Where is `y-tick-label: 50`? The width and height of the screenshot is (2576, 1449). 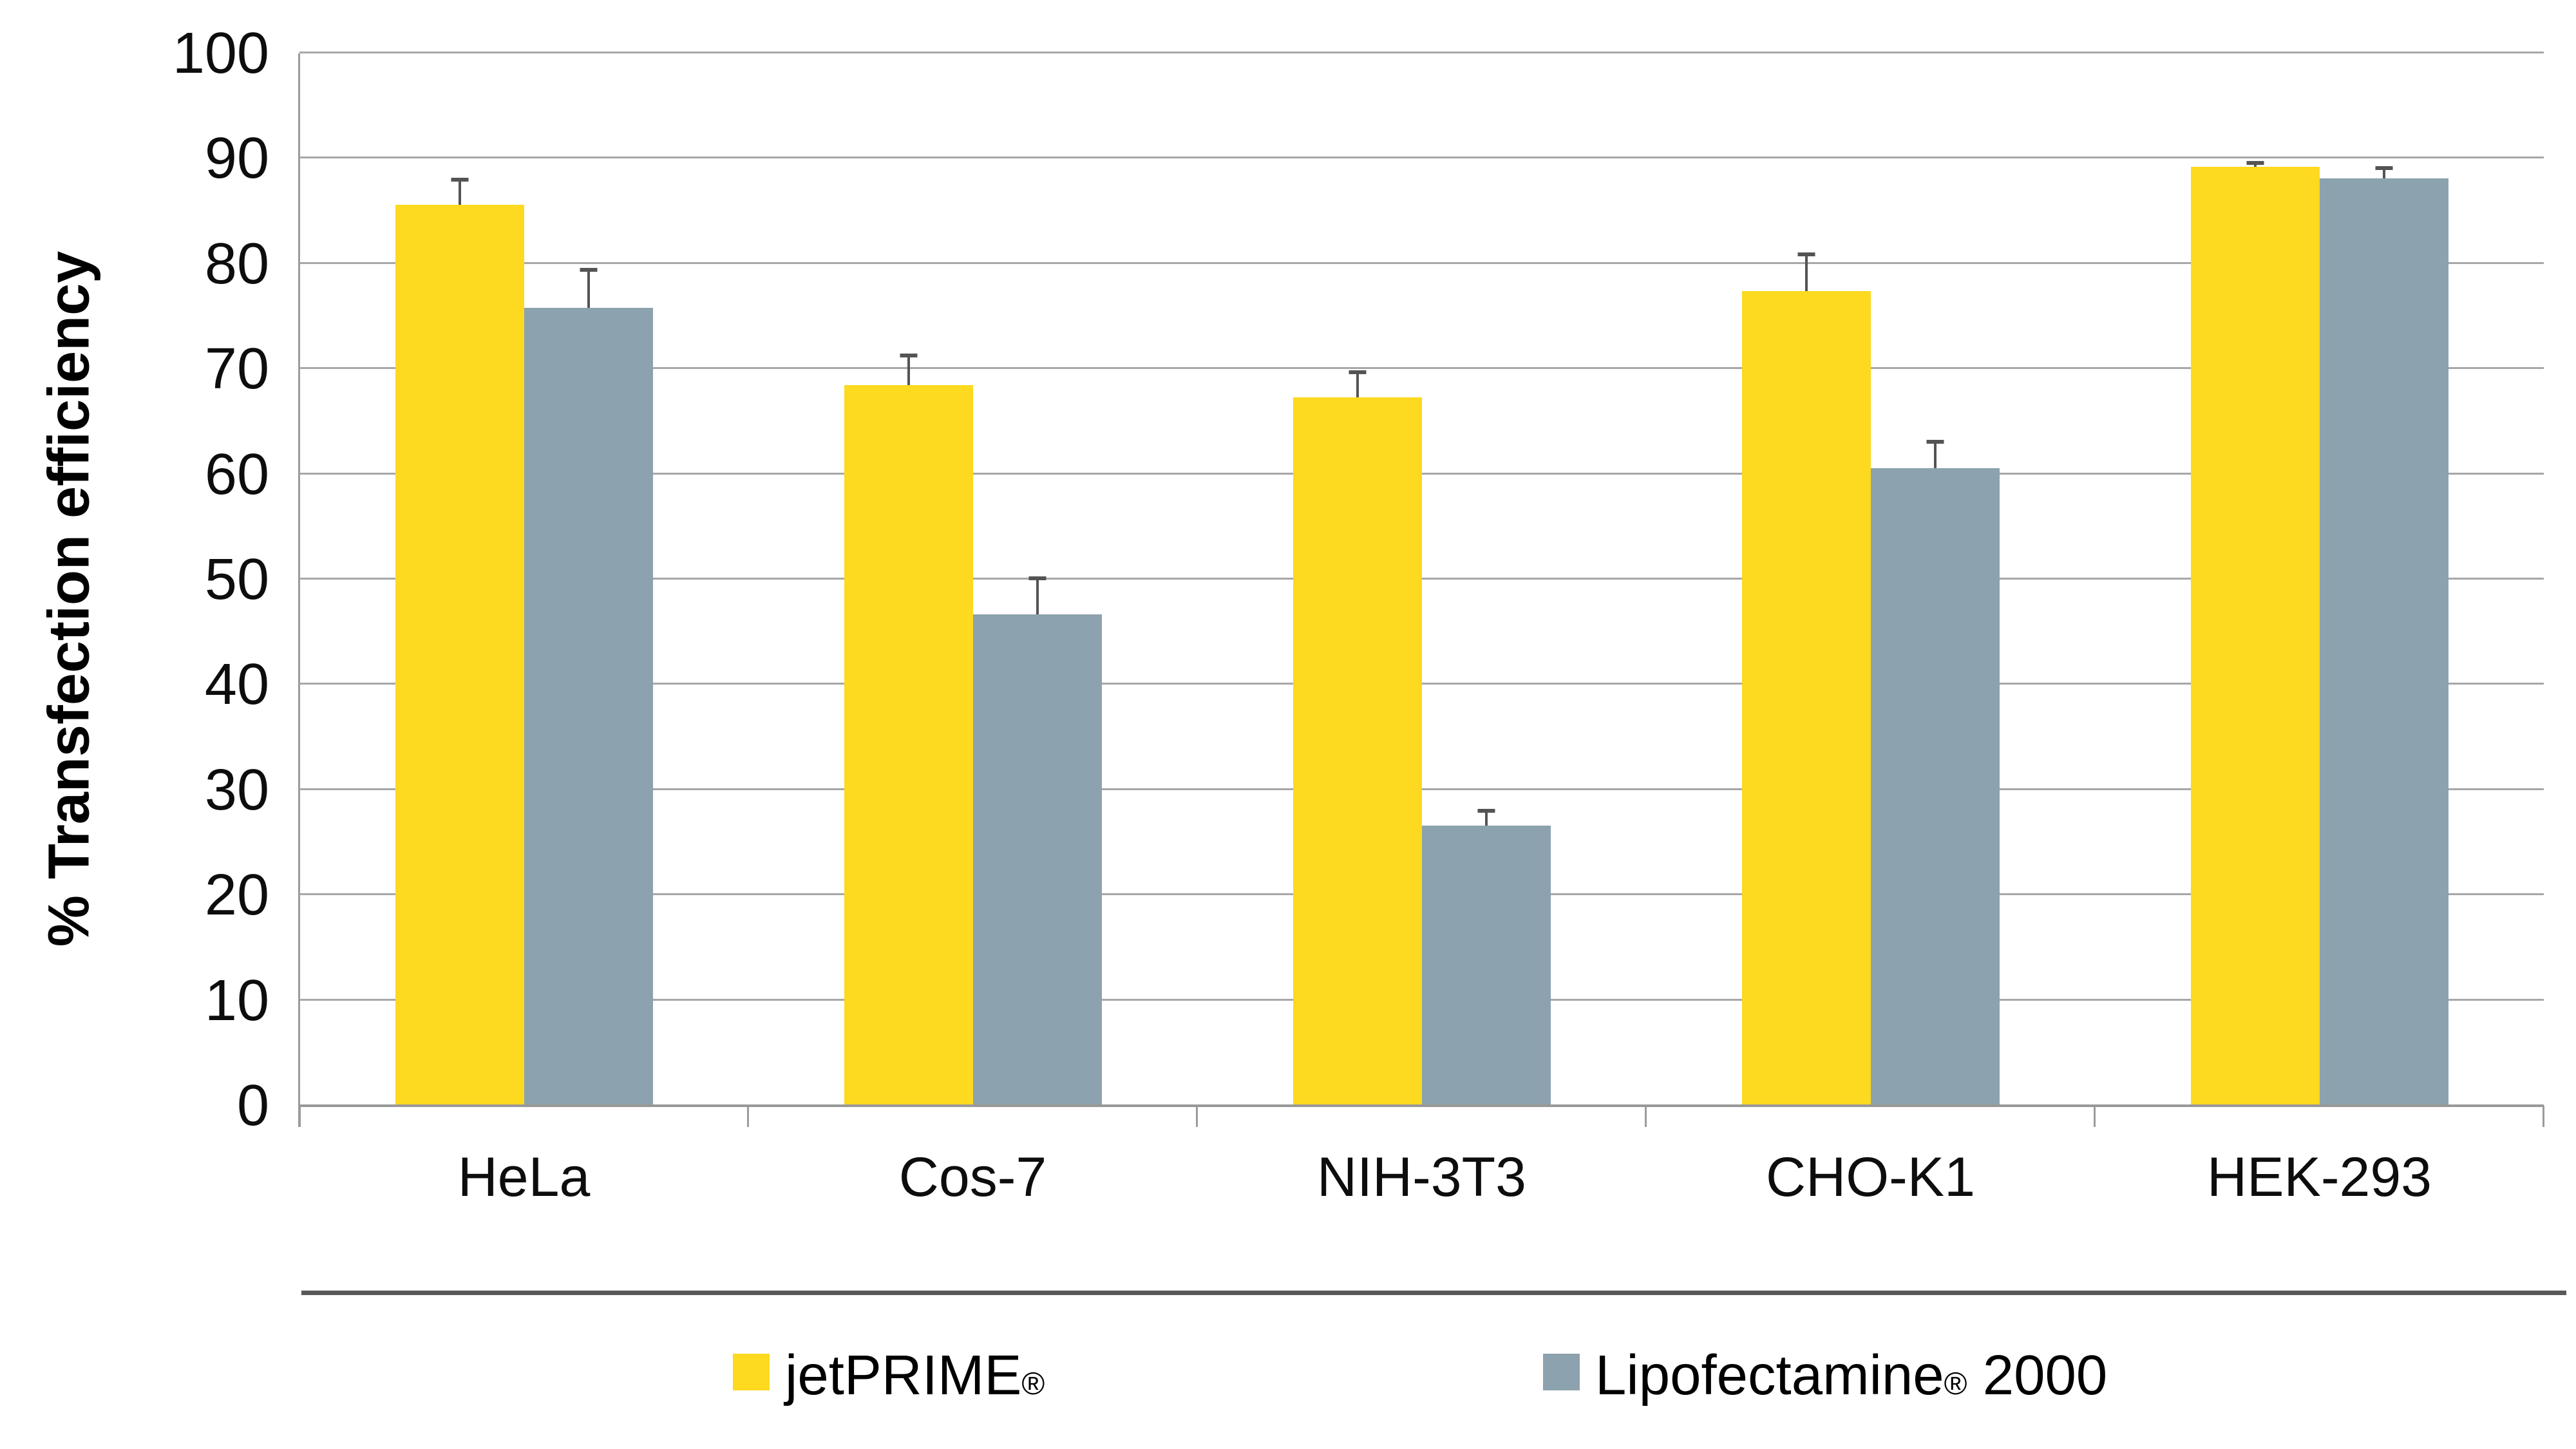
y-tick-label: 50 is located at coordinates (237, 579).